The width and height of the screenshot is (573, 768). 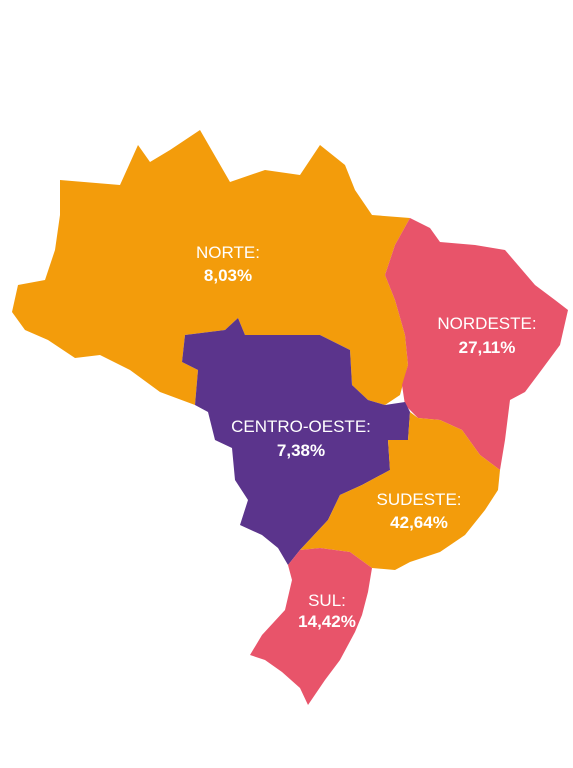 I want to click on region-value-nordeste: 27,11%, so click(x=487, y=347).